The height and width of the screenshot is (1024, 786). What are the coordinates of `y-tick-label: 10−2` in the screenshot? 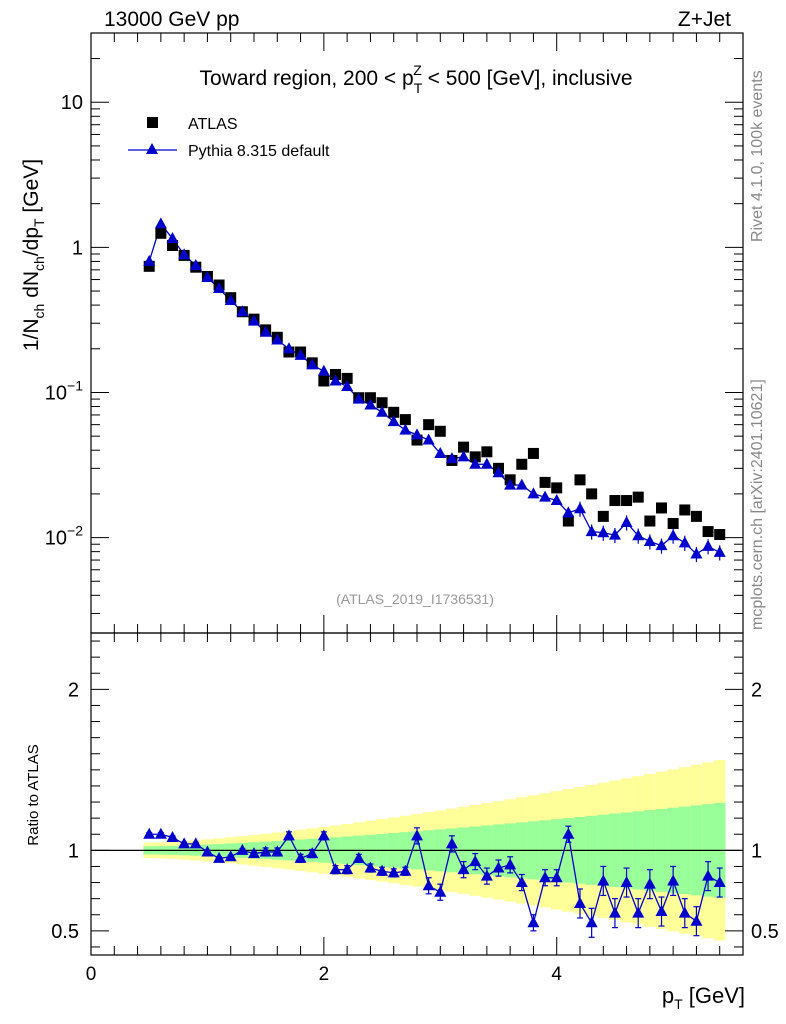 It's located at (64, 536).